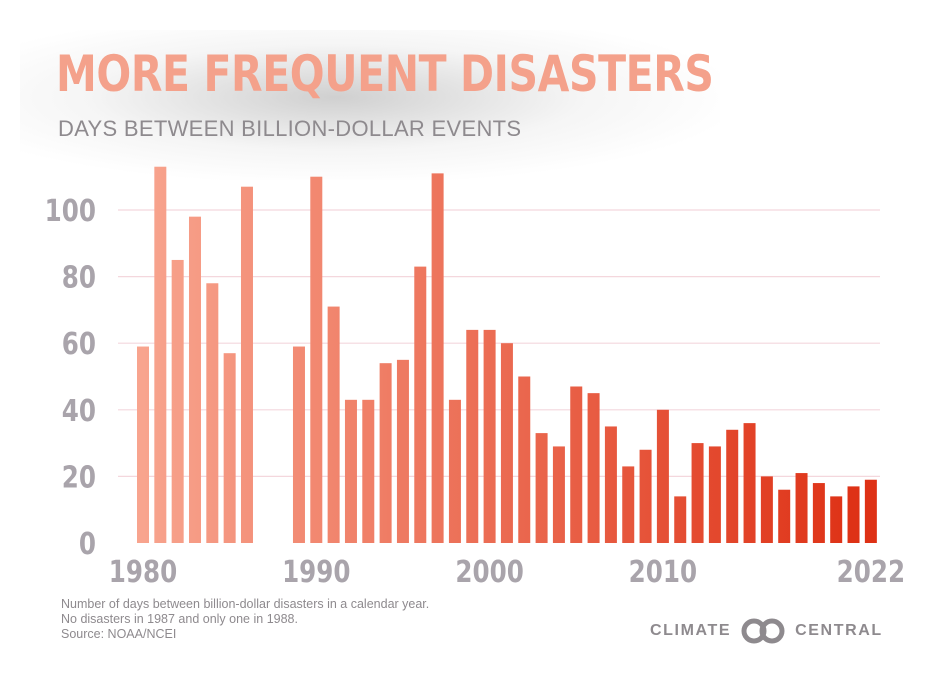 The width and height of the screenshot is (935, 673). What do you see at coordinates (79, 412) in the screenshot?
I see `y-tick-label-40: 40` at bounding box center [79, 412].